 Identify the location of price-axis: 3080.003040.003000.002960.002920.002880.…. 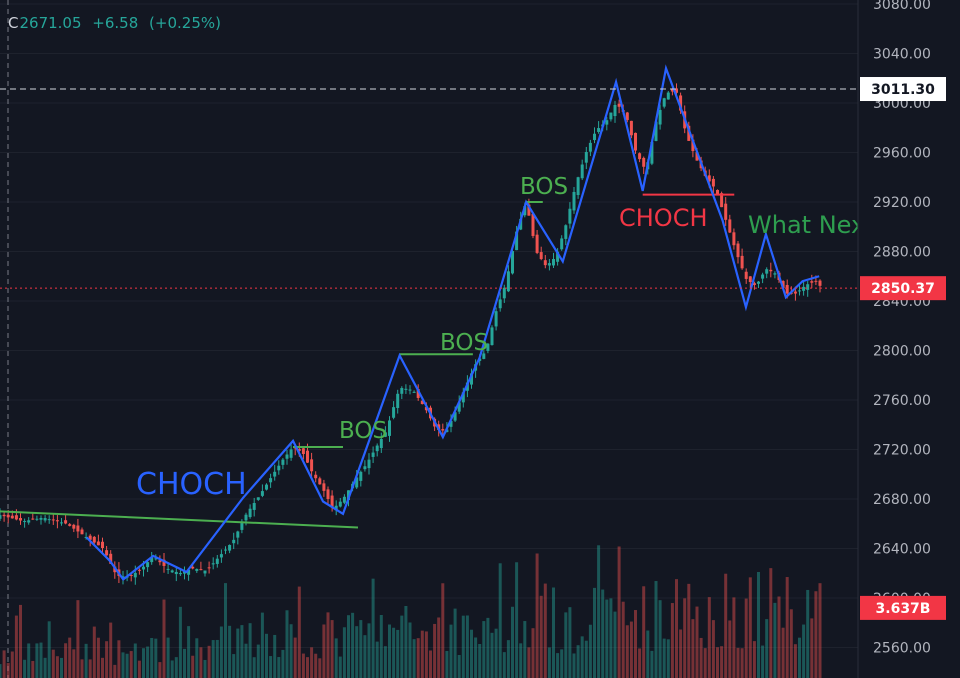
(908, 339).